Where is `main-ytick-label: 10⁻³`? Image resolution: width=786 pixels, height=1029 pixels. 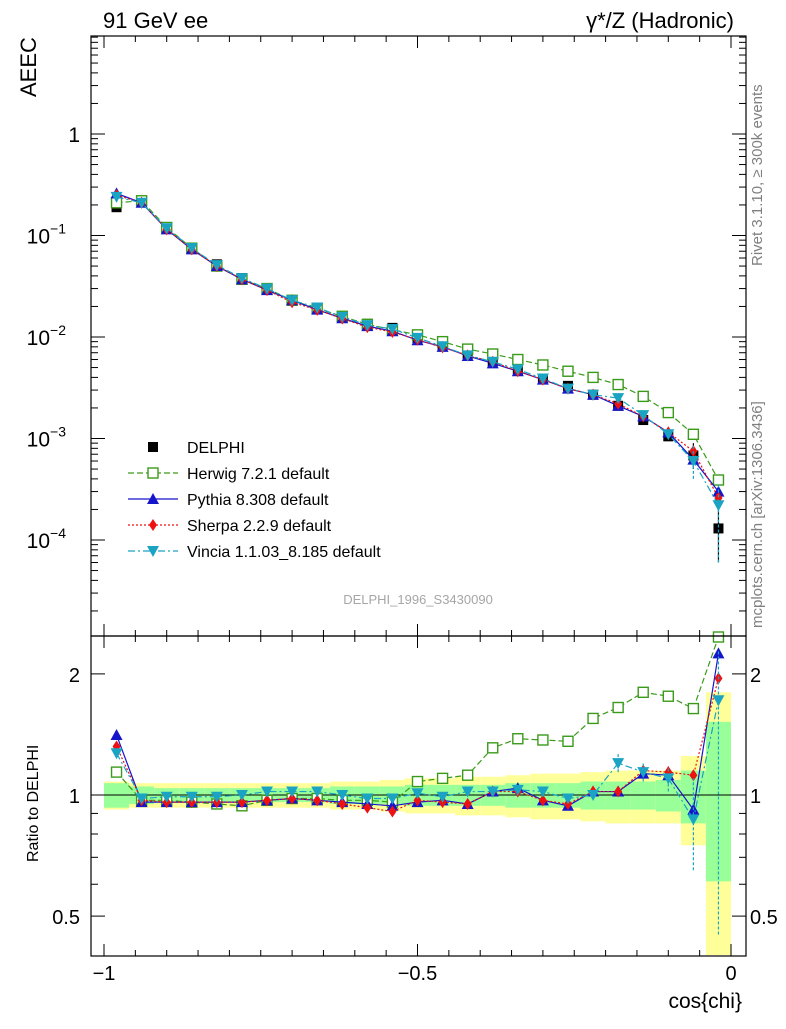 main-ytick-label: 10⁻³ is located at coordinates (47, 438).